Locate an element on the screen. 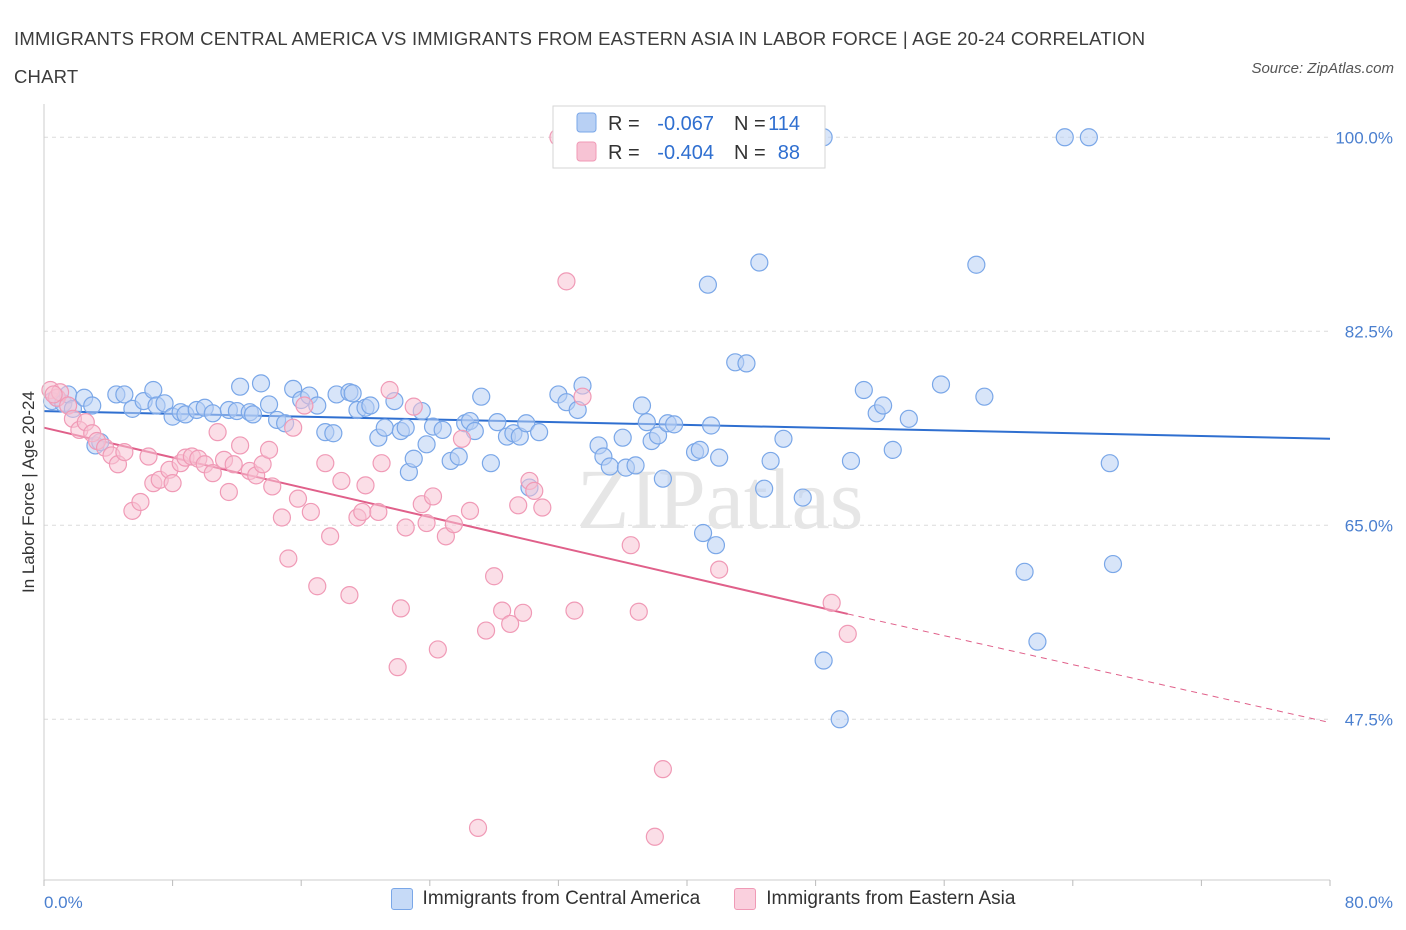 This screenshot has width=1406, height=930. x-tick-label-end: 80.0% is located at coordinates (1369, 902).